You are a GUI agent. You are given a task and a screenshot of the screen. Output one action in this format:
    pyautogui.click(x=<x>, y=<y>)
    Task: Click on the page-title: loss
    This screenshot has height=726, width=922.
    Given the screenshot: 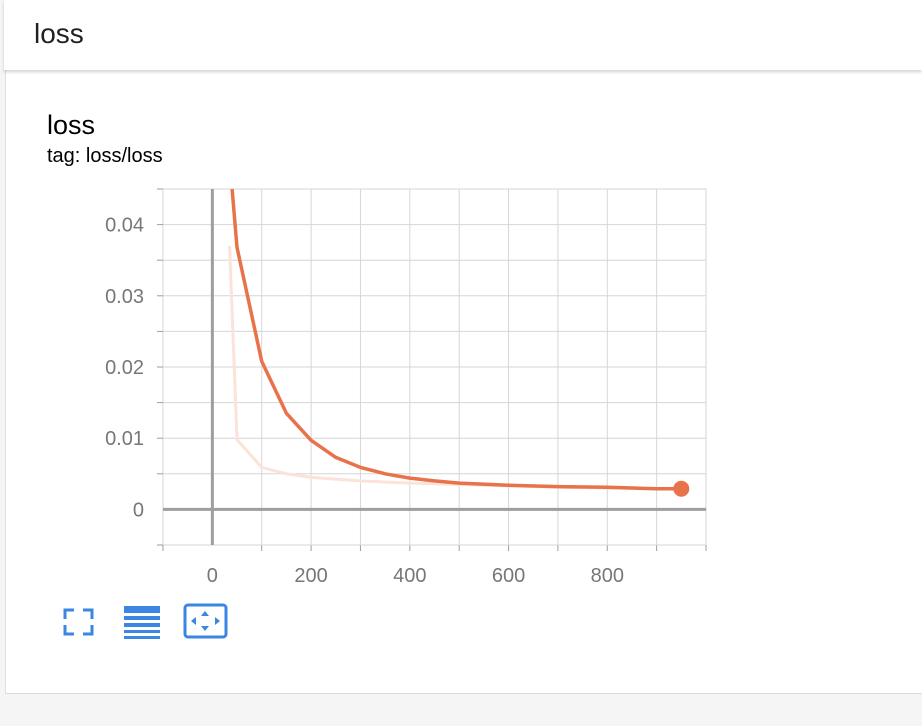 What is the action you would take?
    pyautogui.click(x=59, y=33)
    